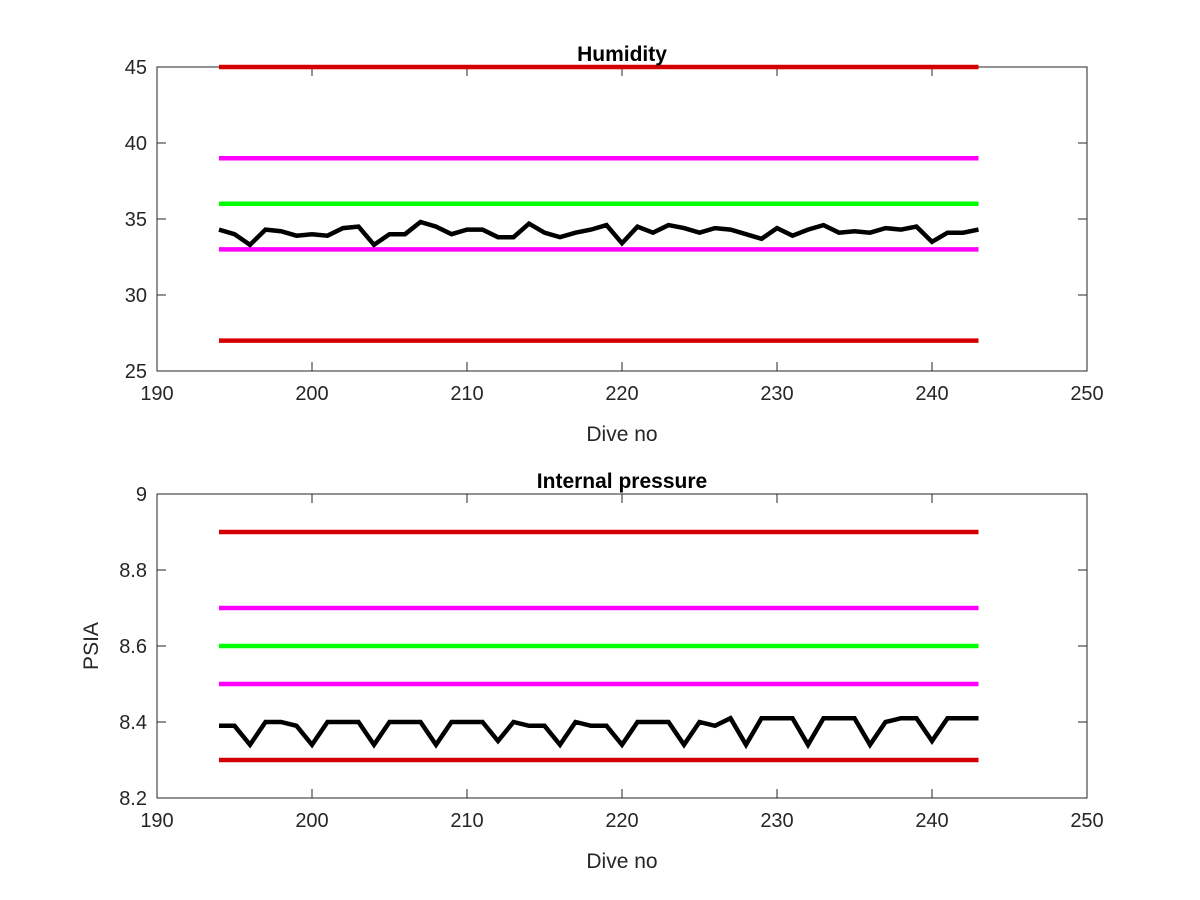  What do you see at coordinates (133, 647) in the screenshot?
I see `y-tick-label: 8.6` at bounding box center [133, 647].